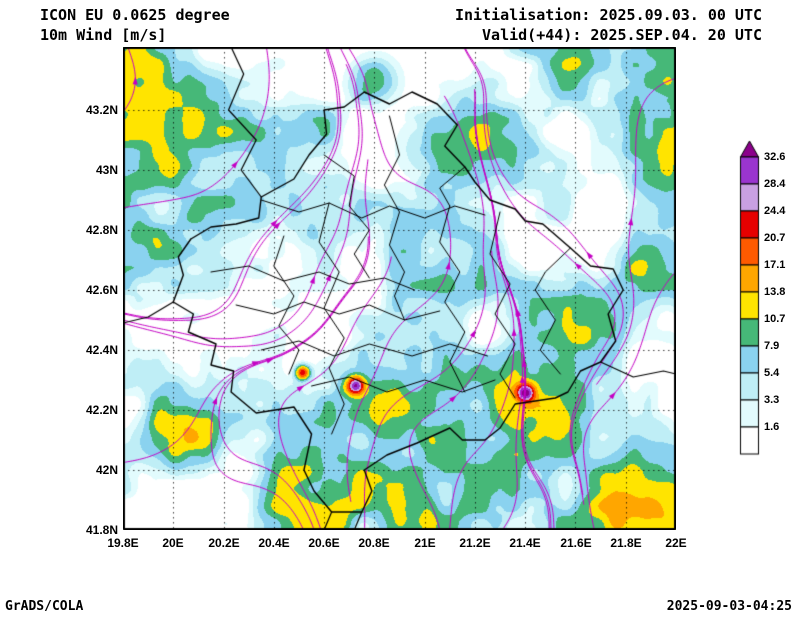 This screenshot has height=618, width=800. What do you see at coordinates (101, 530) in the screenshot?
I see `lat-tick-label: 41.8N` at bounding box center [101, 530].